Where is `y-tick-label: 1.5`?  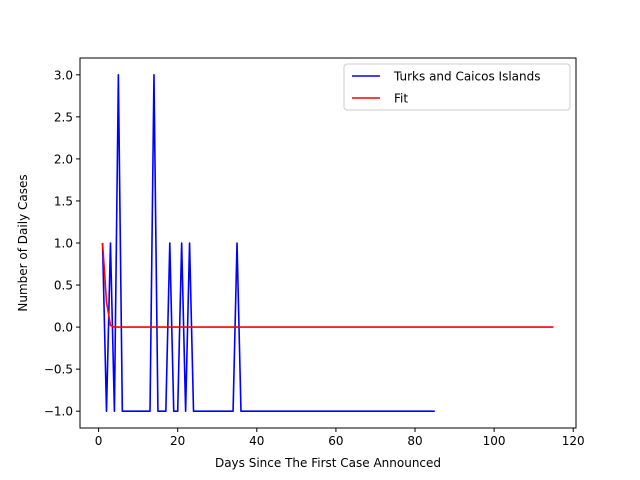 y-tick-label: 1.5 is located at coordinates (63, 201).